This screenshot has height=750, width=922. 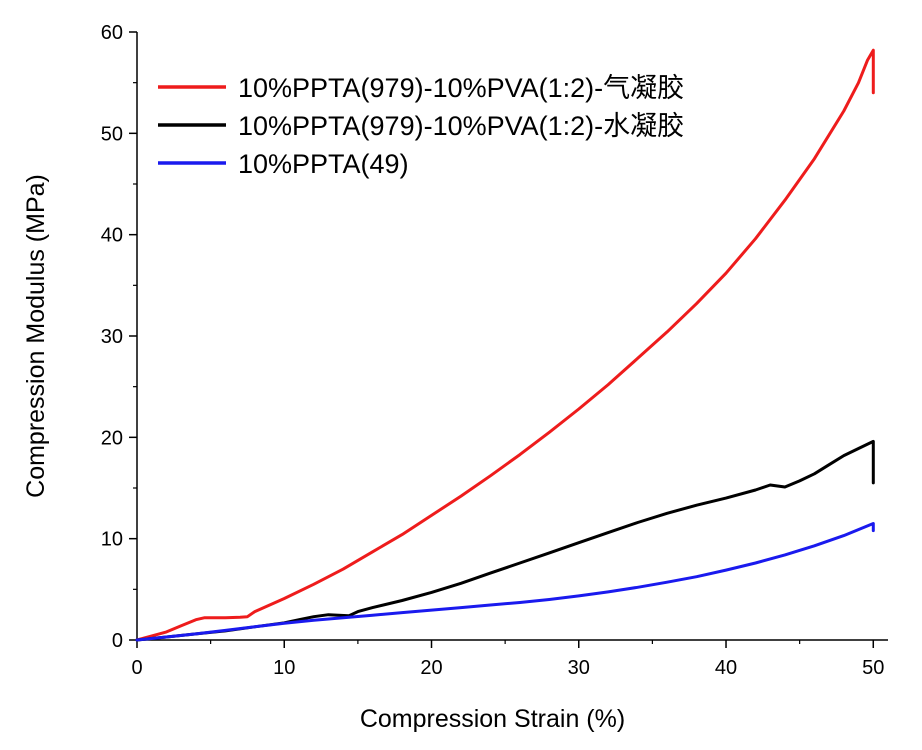 I want to click on y-tick-label: 60, so click(x=112, y=33).